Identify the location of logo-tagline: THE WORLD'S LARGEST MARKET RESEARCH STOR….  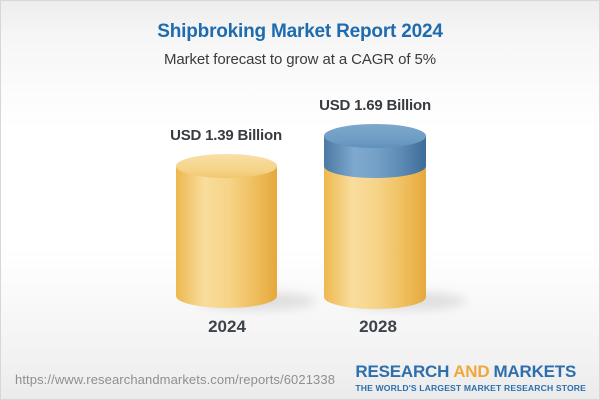
(470, 387).